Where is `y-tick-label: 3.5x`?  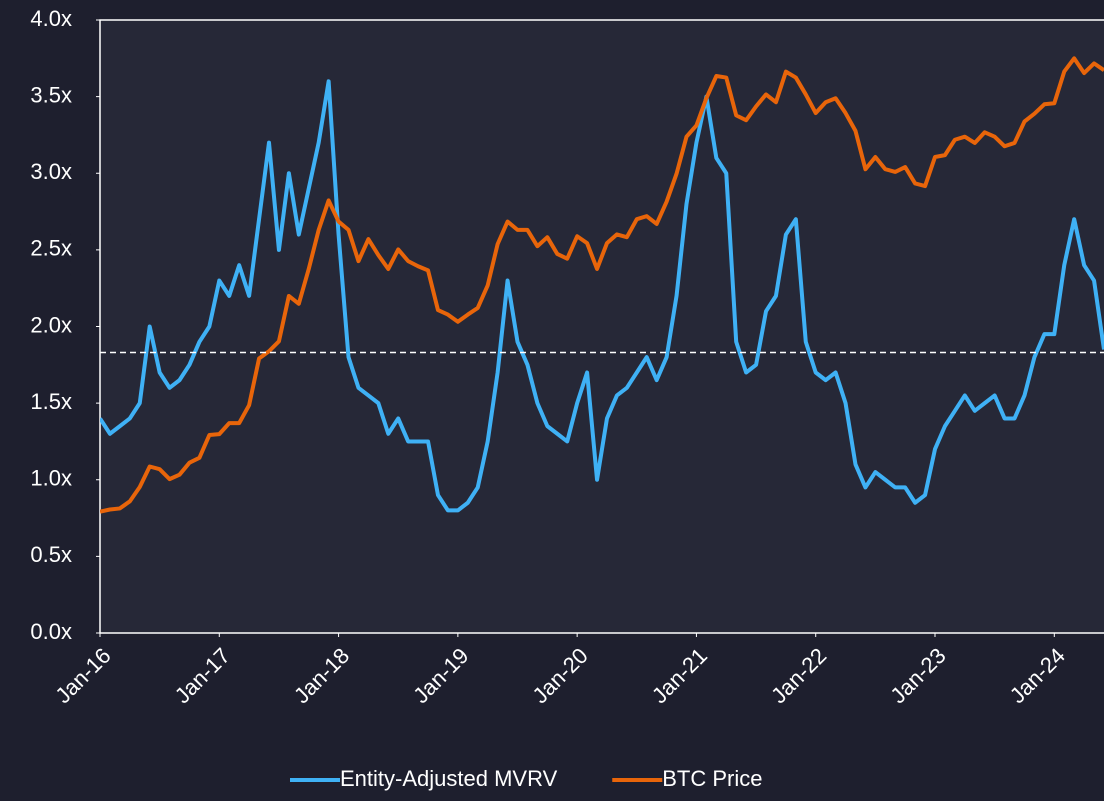 y-tick-label: 3.5x is located at coordinates (51, 94).